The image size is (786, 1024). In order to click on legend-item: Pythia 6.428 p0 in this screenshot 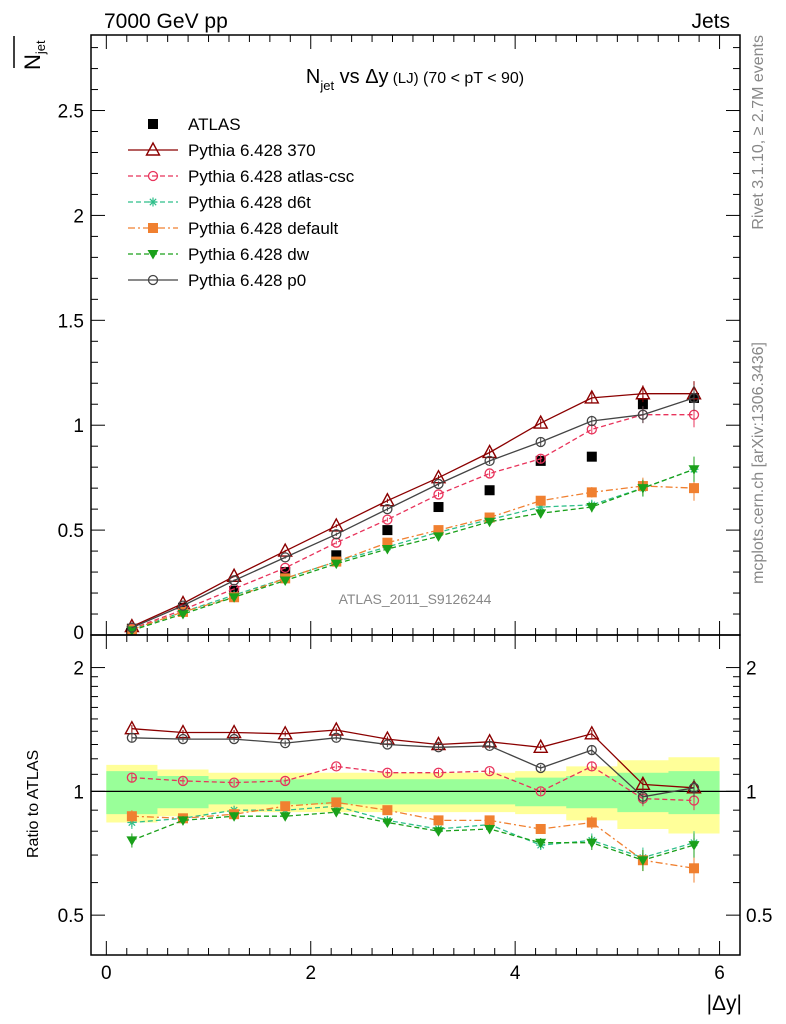, I will do `click(217, 280)`.